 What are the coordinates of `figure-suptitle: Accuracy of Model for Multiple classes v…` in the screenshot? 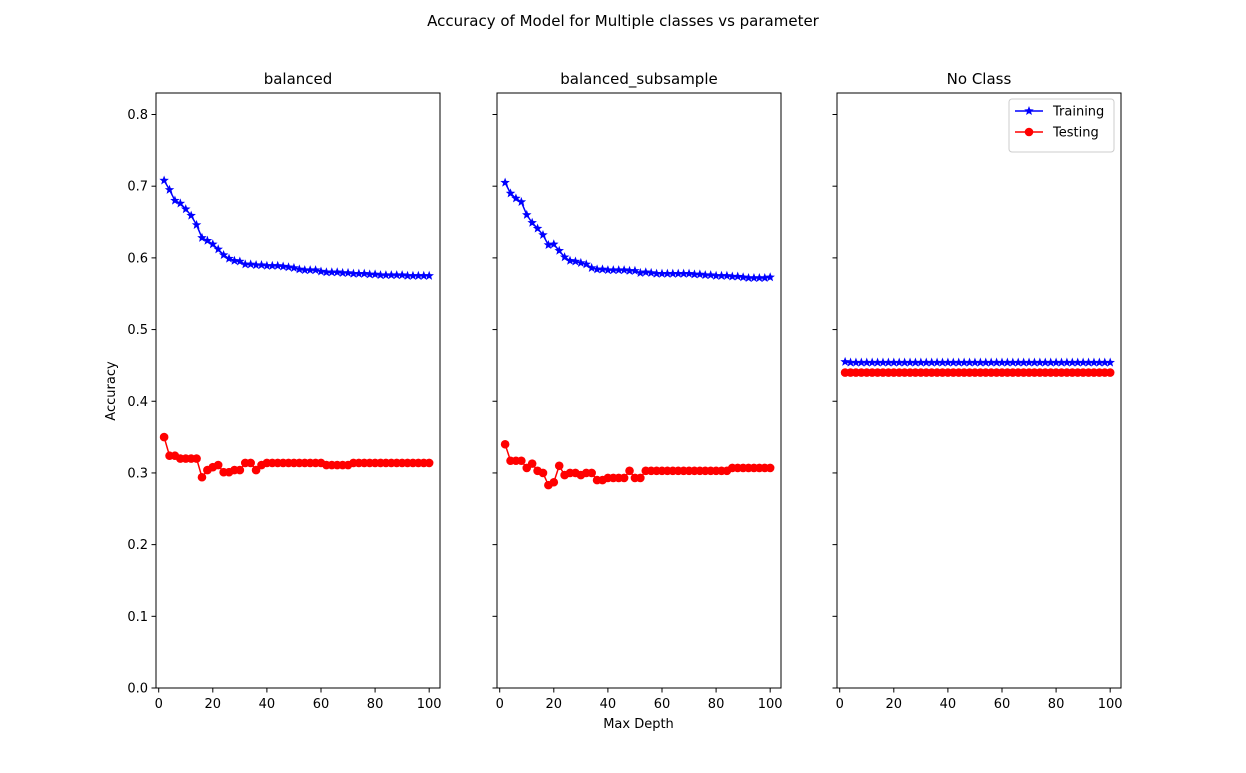 It's located at (623, 21).